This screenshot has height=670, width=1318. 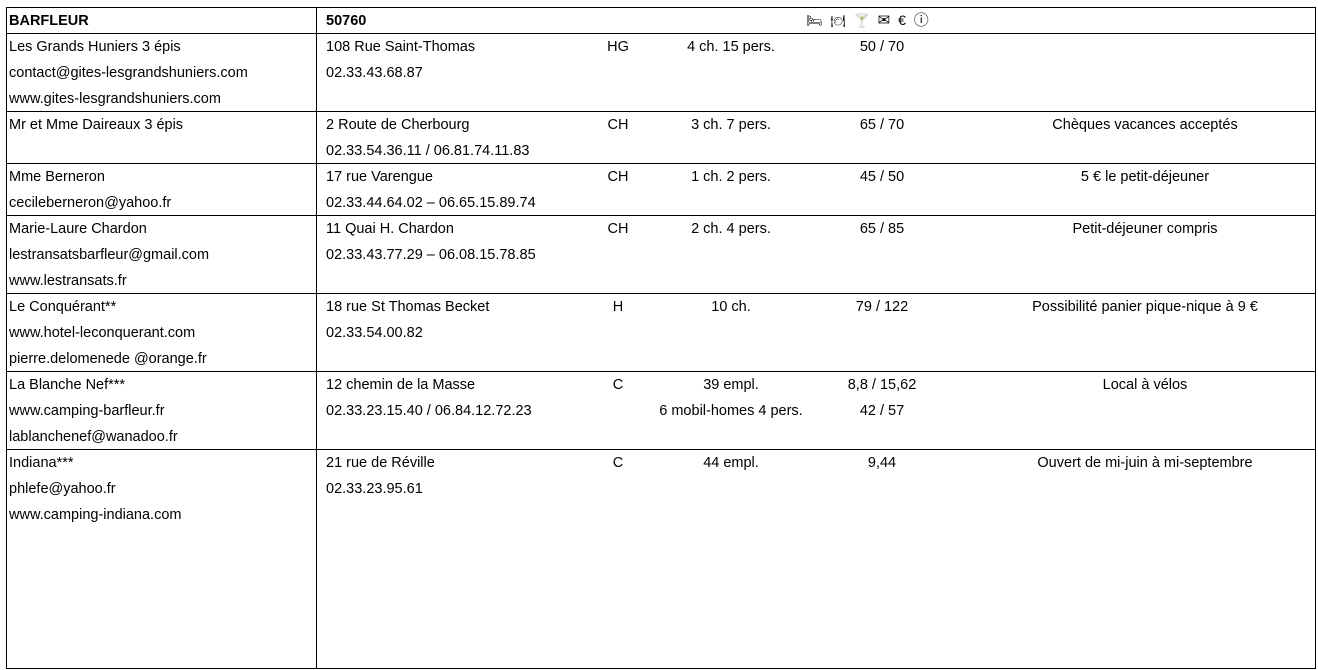 What do you see at coordinates (316, 338) in the screenshot?
I see `column-divider` at bounding box center [316, 338].